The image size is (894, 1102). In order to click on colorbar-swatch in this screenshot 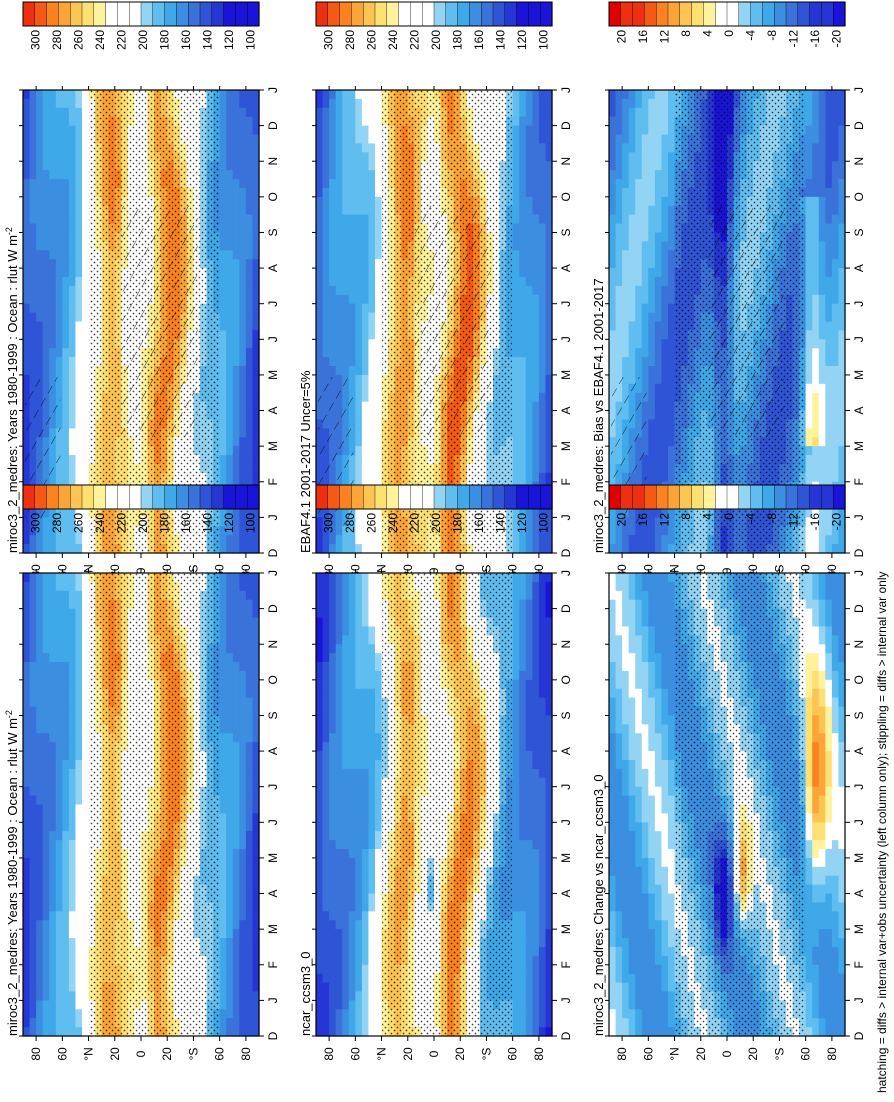, I will do `click(171, 497)`.